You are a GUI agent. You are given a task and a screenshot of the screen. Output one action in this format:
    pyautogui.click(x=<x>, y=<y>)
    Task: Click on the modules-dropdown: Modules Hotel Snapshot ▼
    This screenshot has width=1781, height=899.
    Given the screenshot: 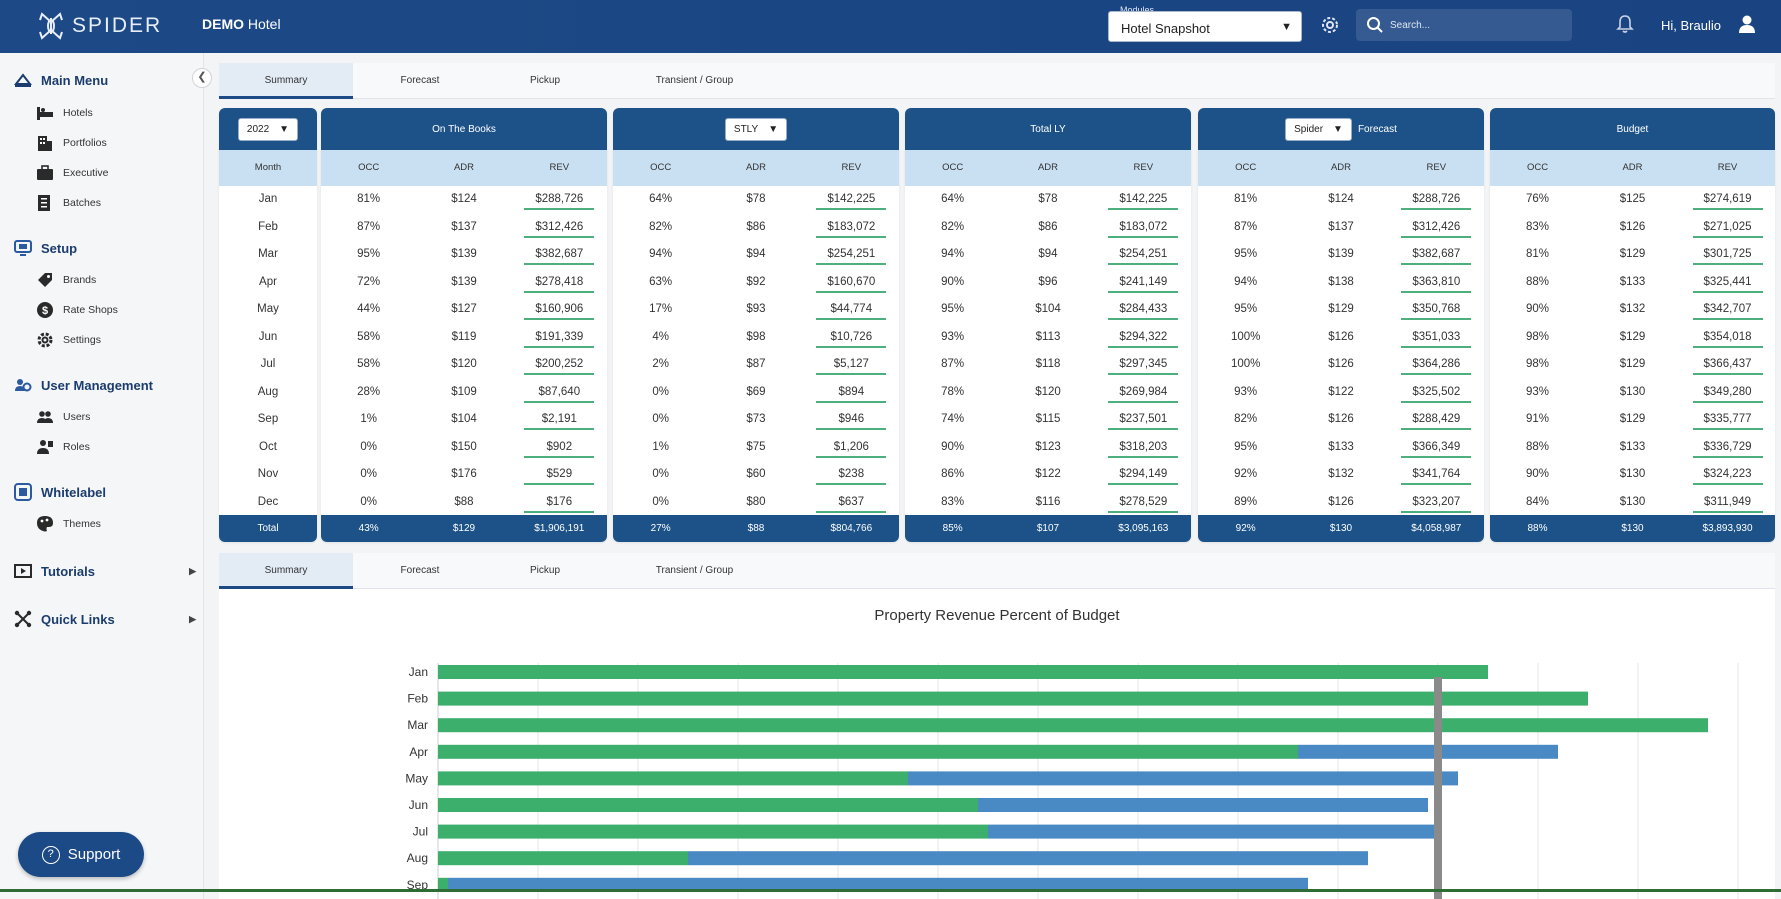 What is the action you would take?
    pyautogui.click(x=1205, y=23)
    